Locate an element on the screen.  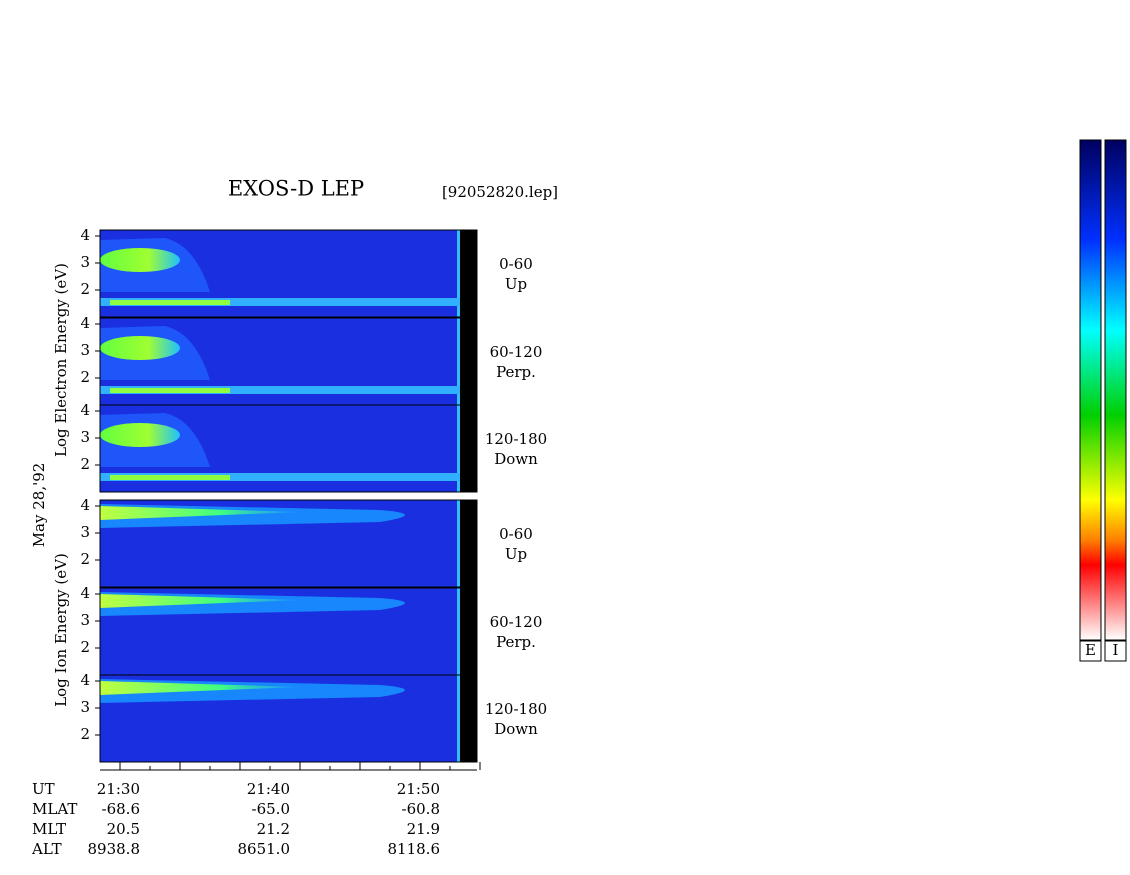
row-value: 20.5 is located at coordinates (123, 829).